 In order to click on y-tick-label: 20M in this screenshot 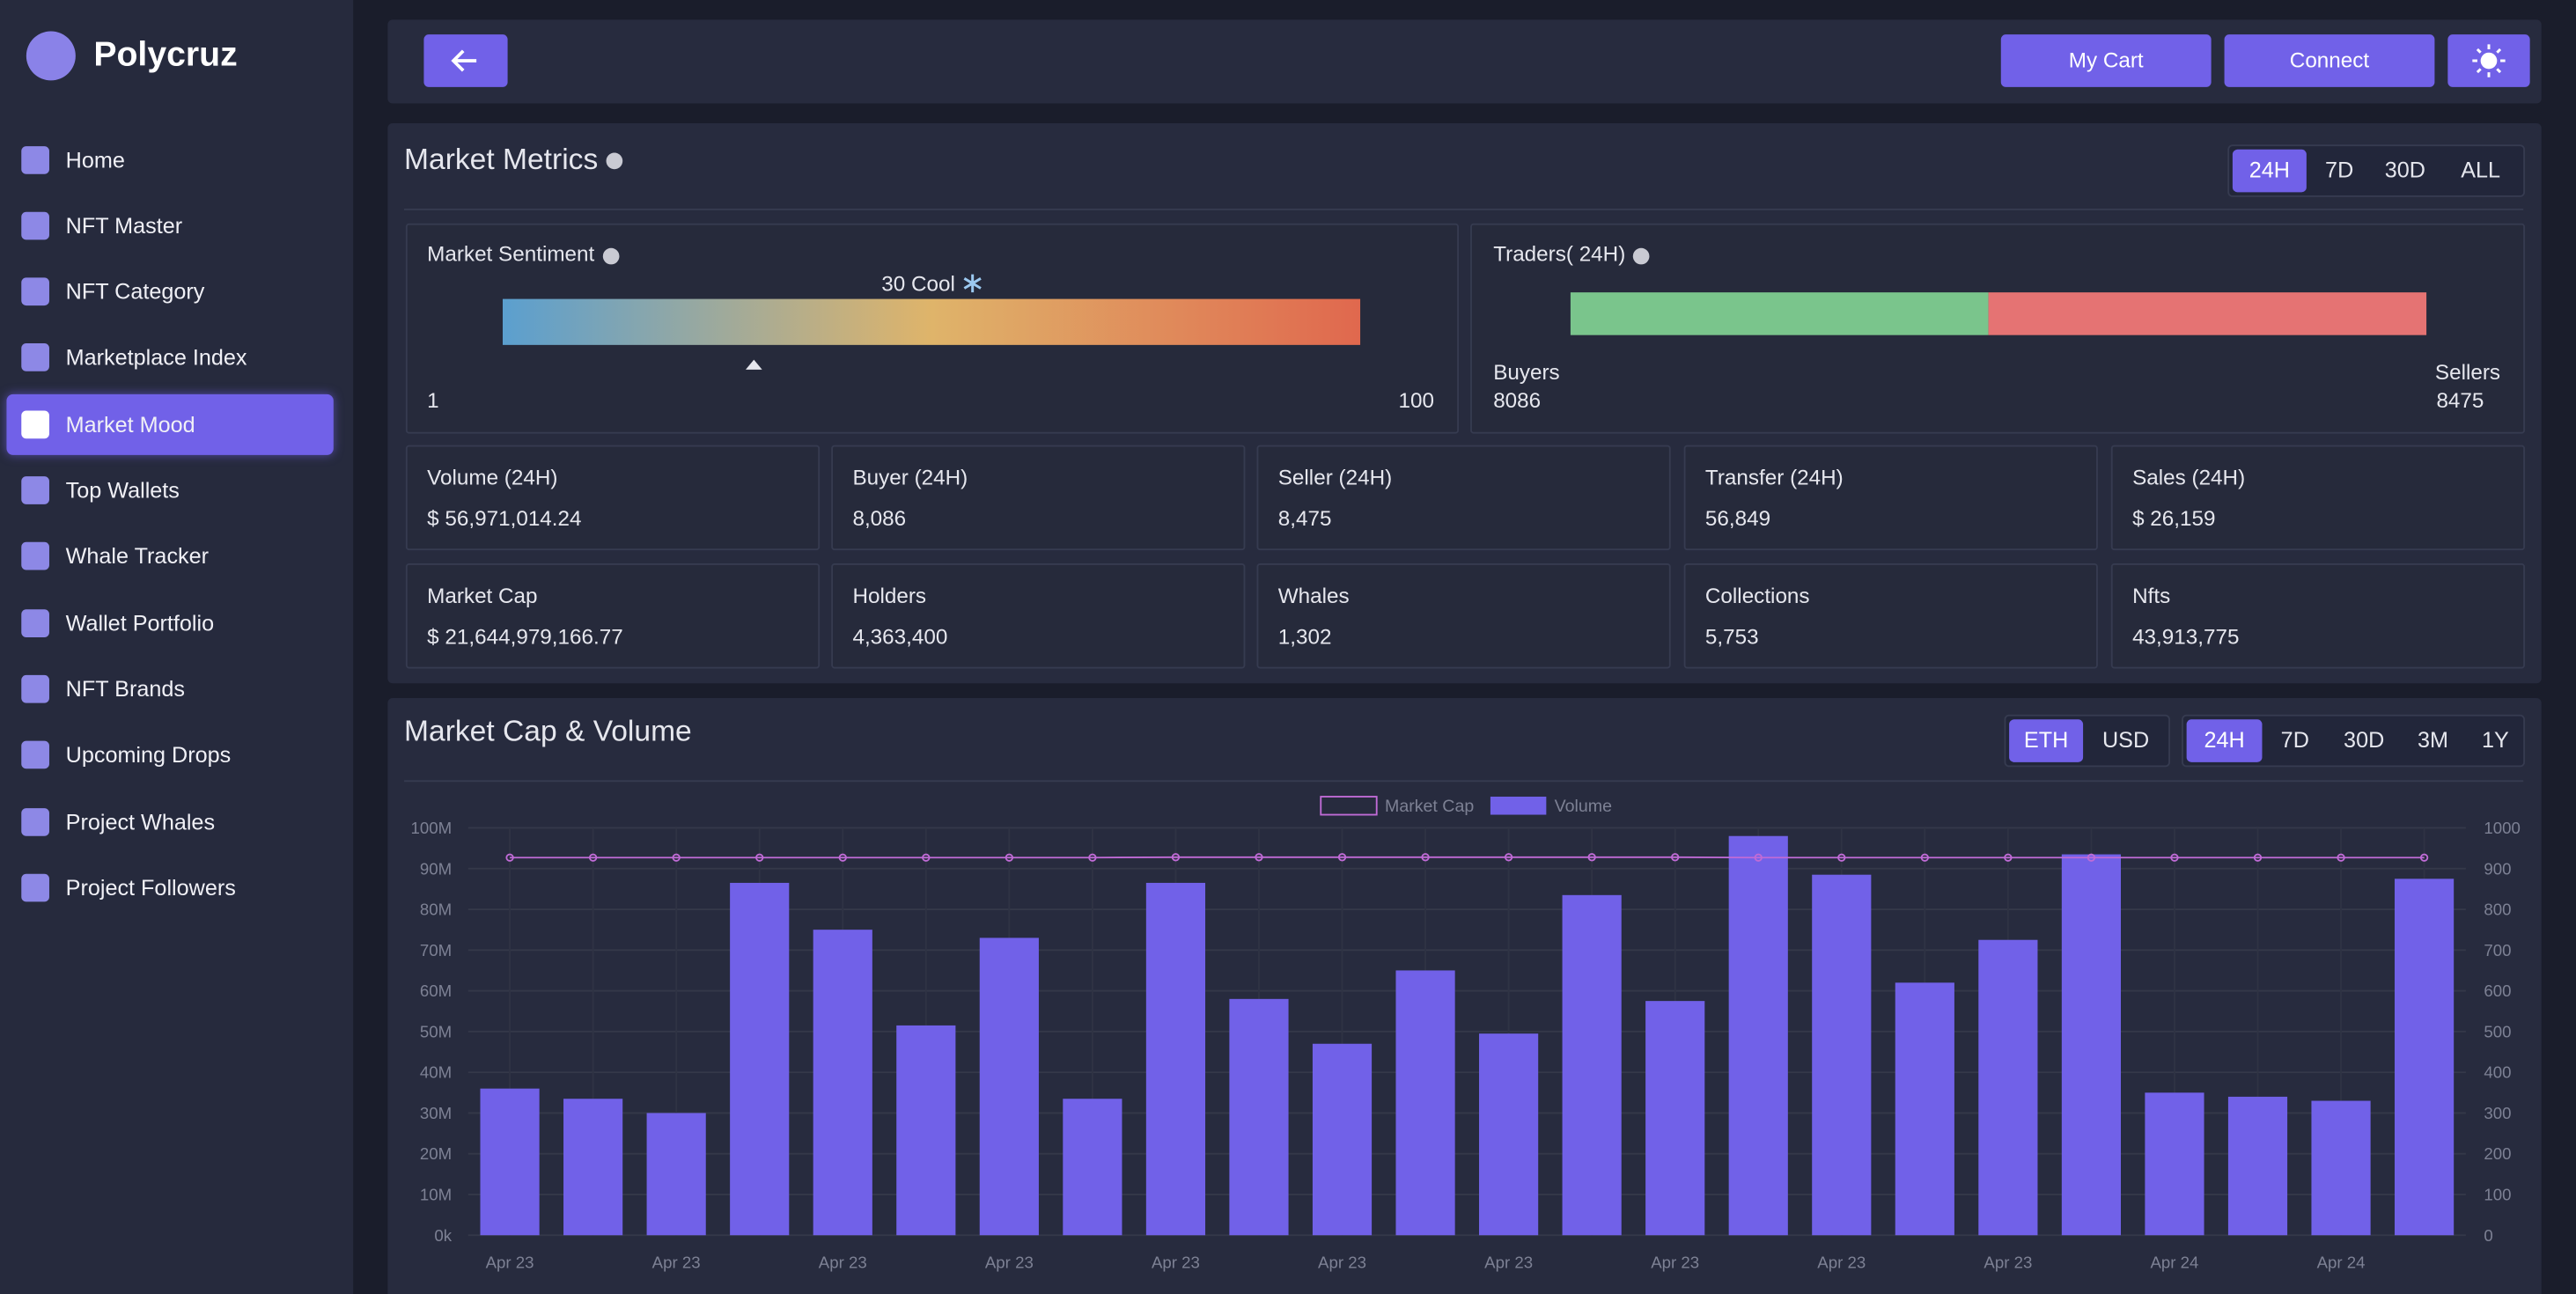, I will do `click(436, 1154)`.